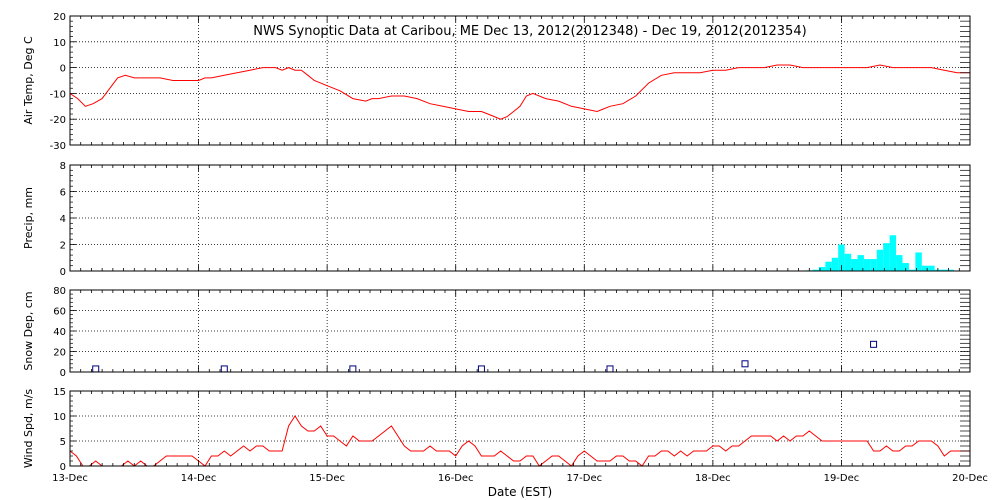 Image resolution: width=1000 pixels, height=500 pixels. Describe the element at coordinates (28, 218) in the screenshot. I see `y-axis-label: Precip, mm` at that location.